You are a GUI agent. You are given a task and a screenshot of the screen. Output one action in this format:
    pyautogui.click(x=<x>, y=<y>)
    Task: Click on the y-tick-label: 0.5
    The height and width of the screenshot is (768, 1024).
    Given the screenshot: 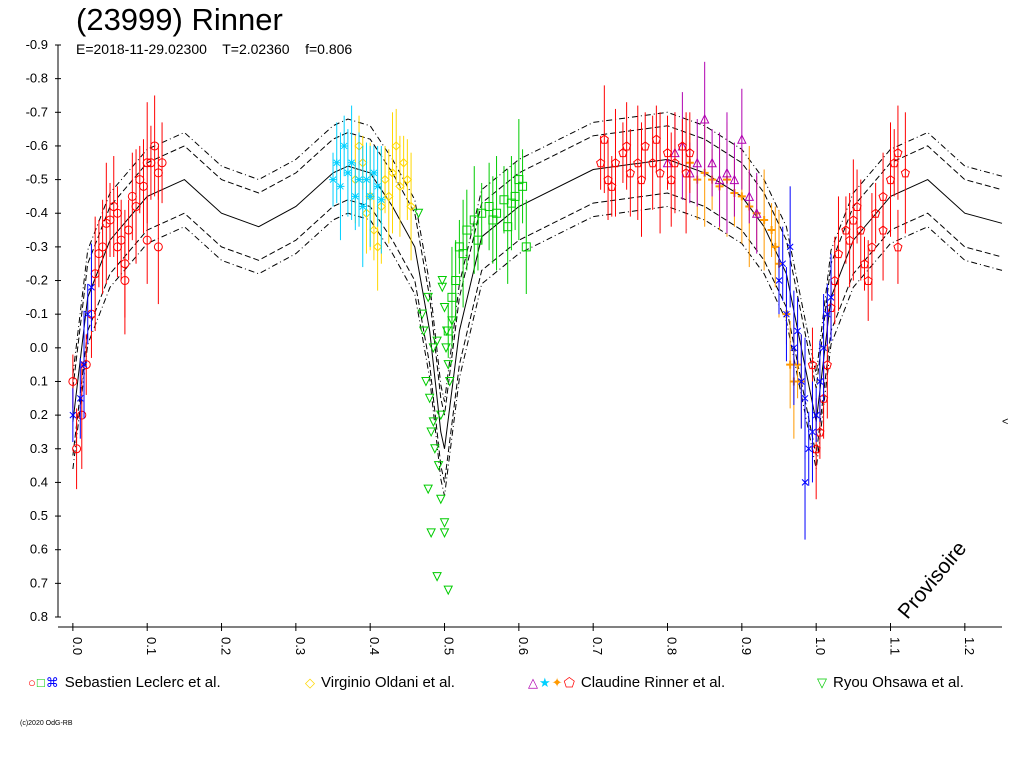 What is the action you would take?
    pyautogui.click(x=39, y=515)
    